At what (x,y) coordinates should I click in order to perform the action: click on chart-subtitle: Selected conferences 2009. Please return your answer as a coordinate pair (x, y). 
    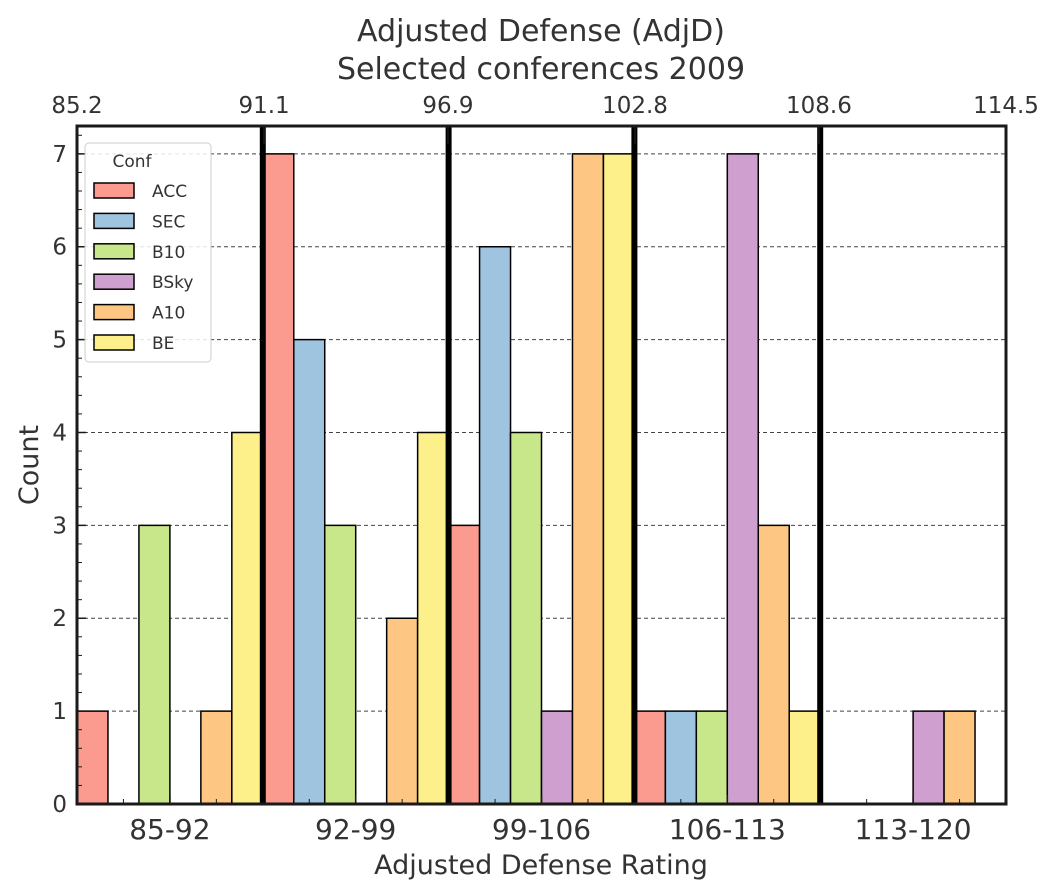
    Looking at the image, I should click on (541, 69).